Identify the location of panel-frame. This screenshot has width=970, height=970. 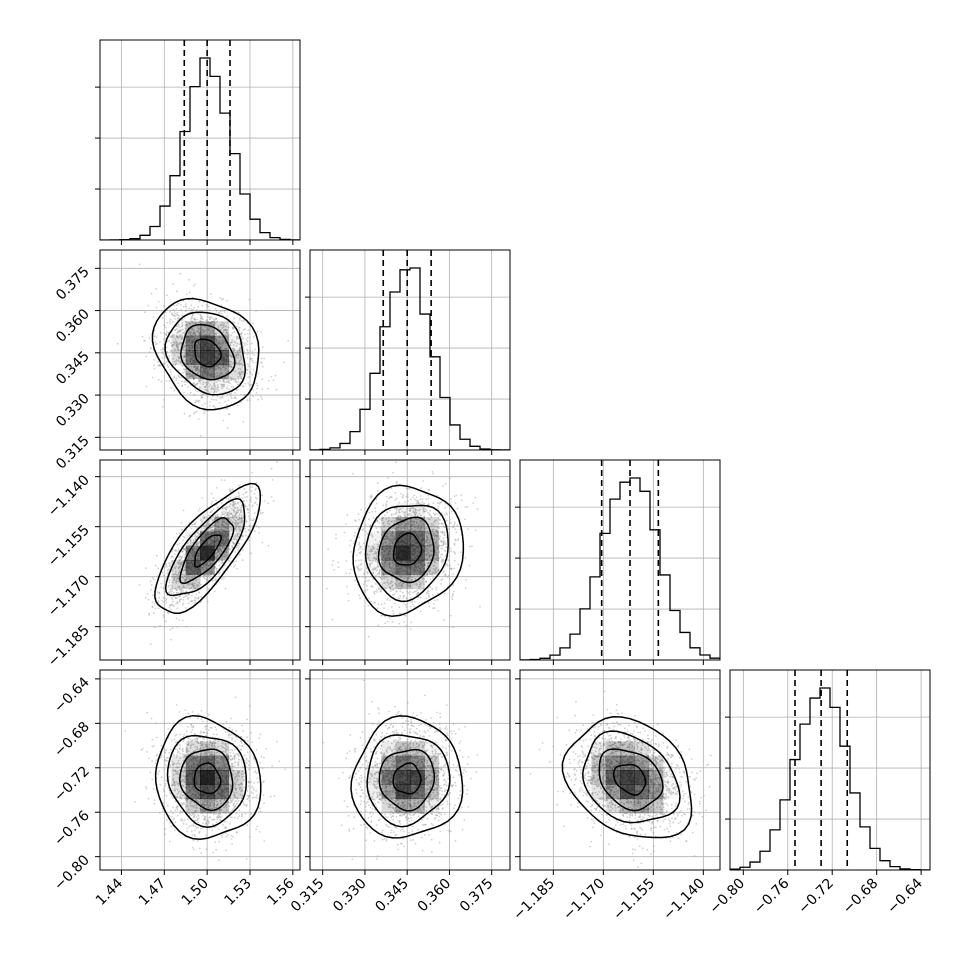
(200, 140).